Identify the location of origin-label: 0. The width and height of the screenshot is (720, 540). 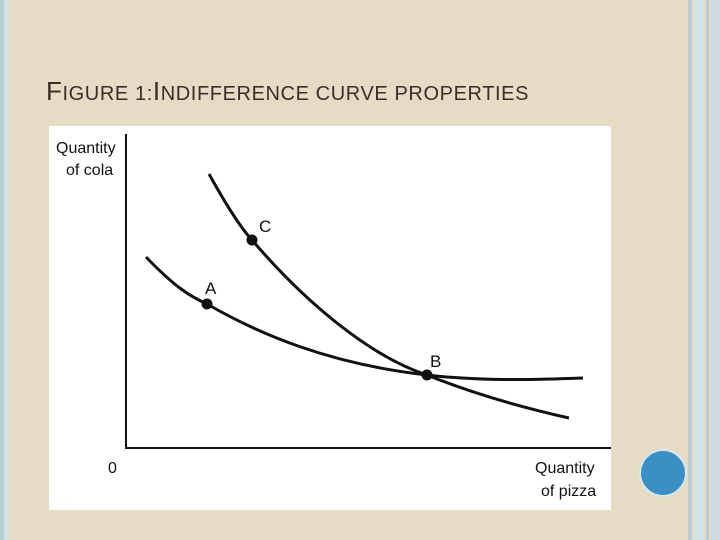
(112, 468).